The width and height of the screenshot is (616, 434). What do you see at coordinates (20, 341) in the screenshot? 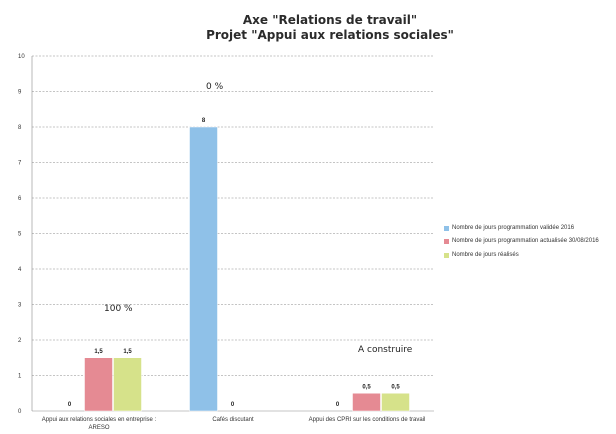
I see `y-tick-label: 2` at bounding box center [20, 341].